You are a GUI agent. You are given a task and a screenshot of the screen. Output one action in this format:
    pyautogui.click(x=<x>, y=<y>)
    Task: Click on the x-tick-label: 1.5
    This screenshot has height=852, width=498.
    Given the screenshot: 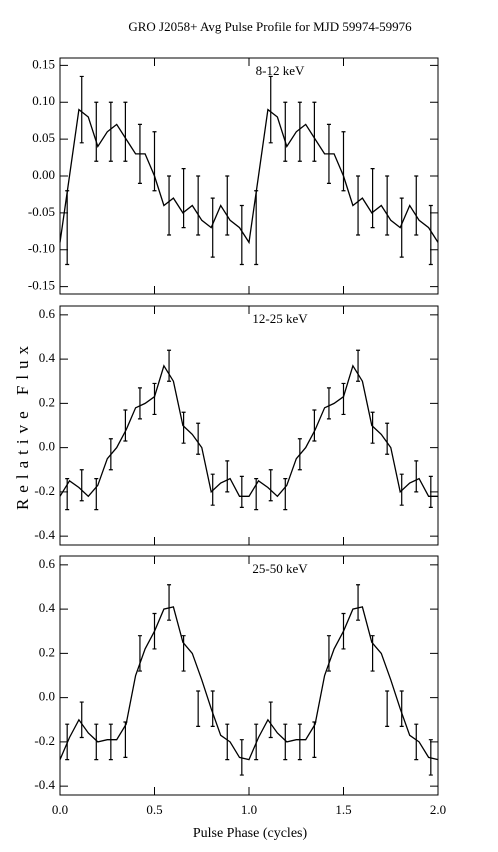 What is the action you would take?
    pyautogui.click(x=343, y=809)
    